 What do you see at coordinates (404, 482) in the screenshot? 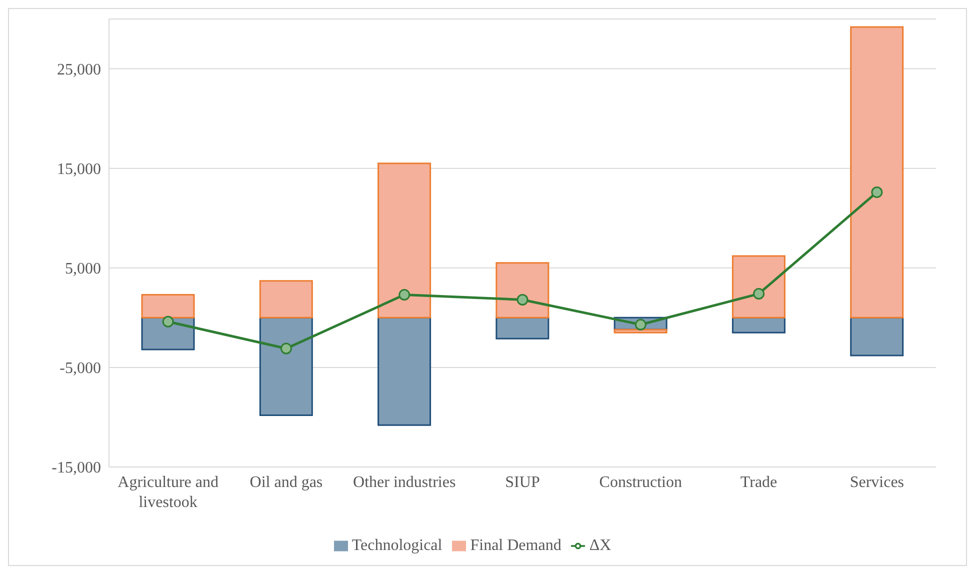
I see `x-tick-label: Other industries` at bounding box center [404, 482].